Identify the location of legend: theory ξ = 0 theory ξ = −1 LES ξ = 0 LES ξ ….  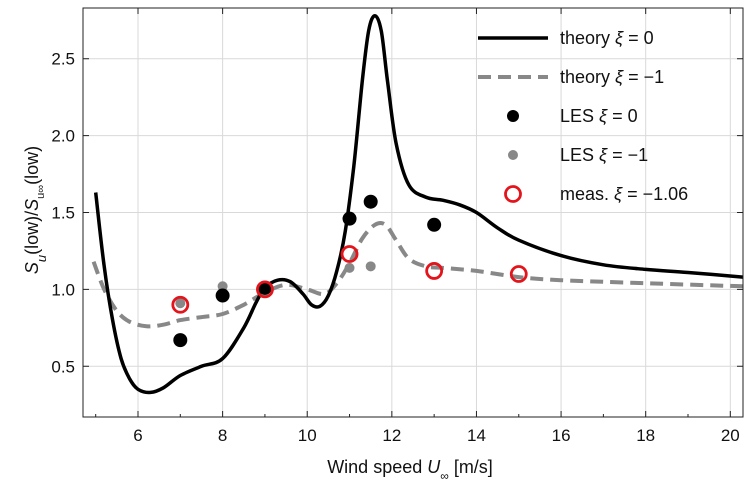
(583, 116).